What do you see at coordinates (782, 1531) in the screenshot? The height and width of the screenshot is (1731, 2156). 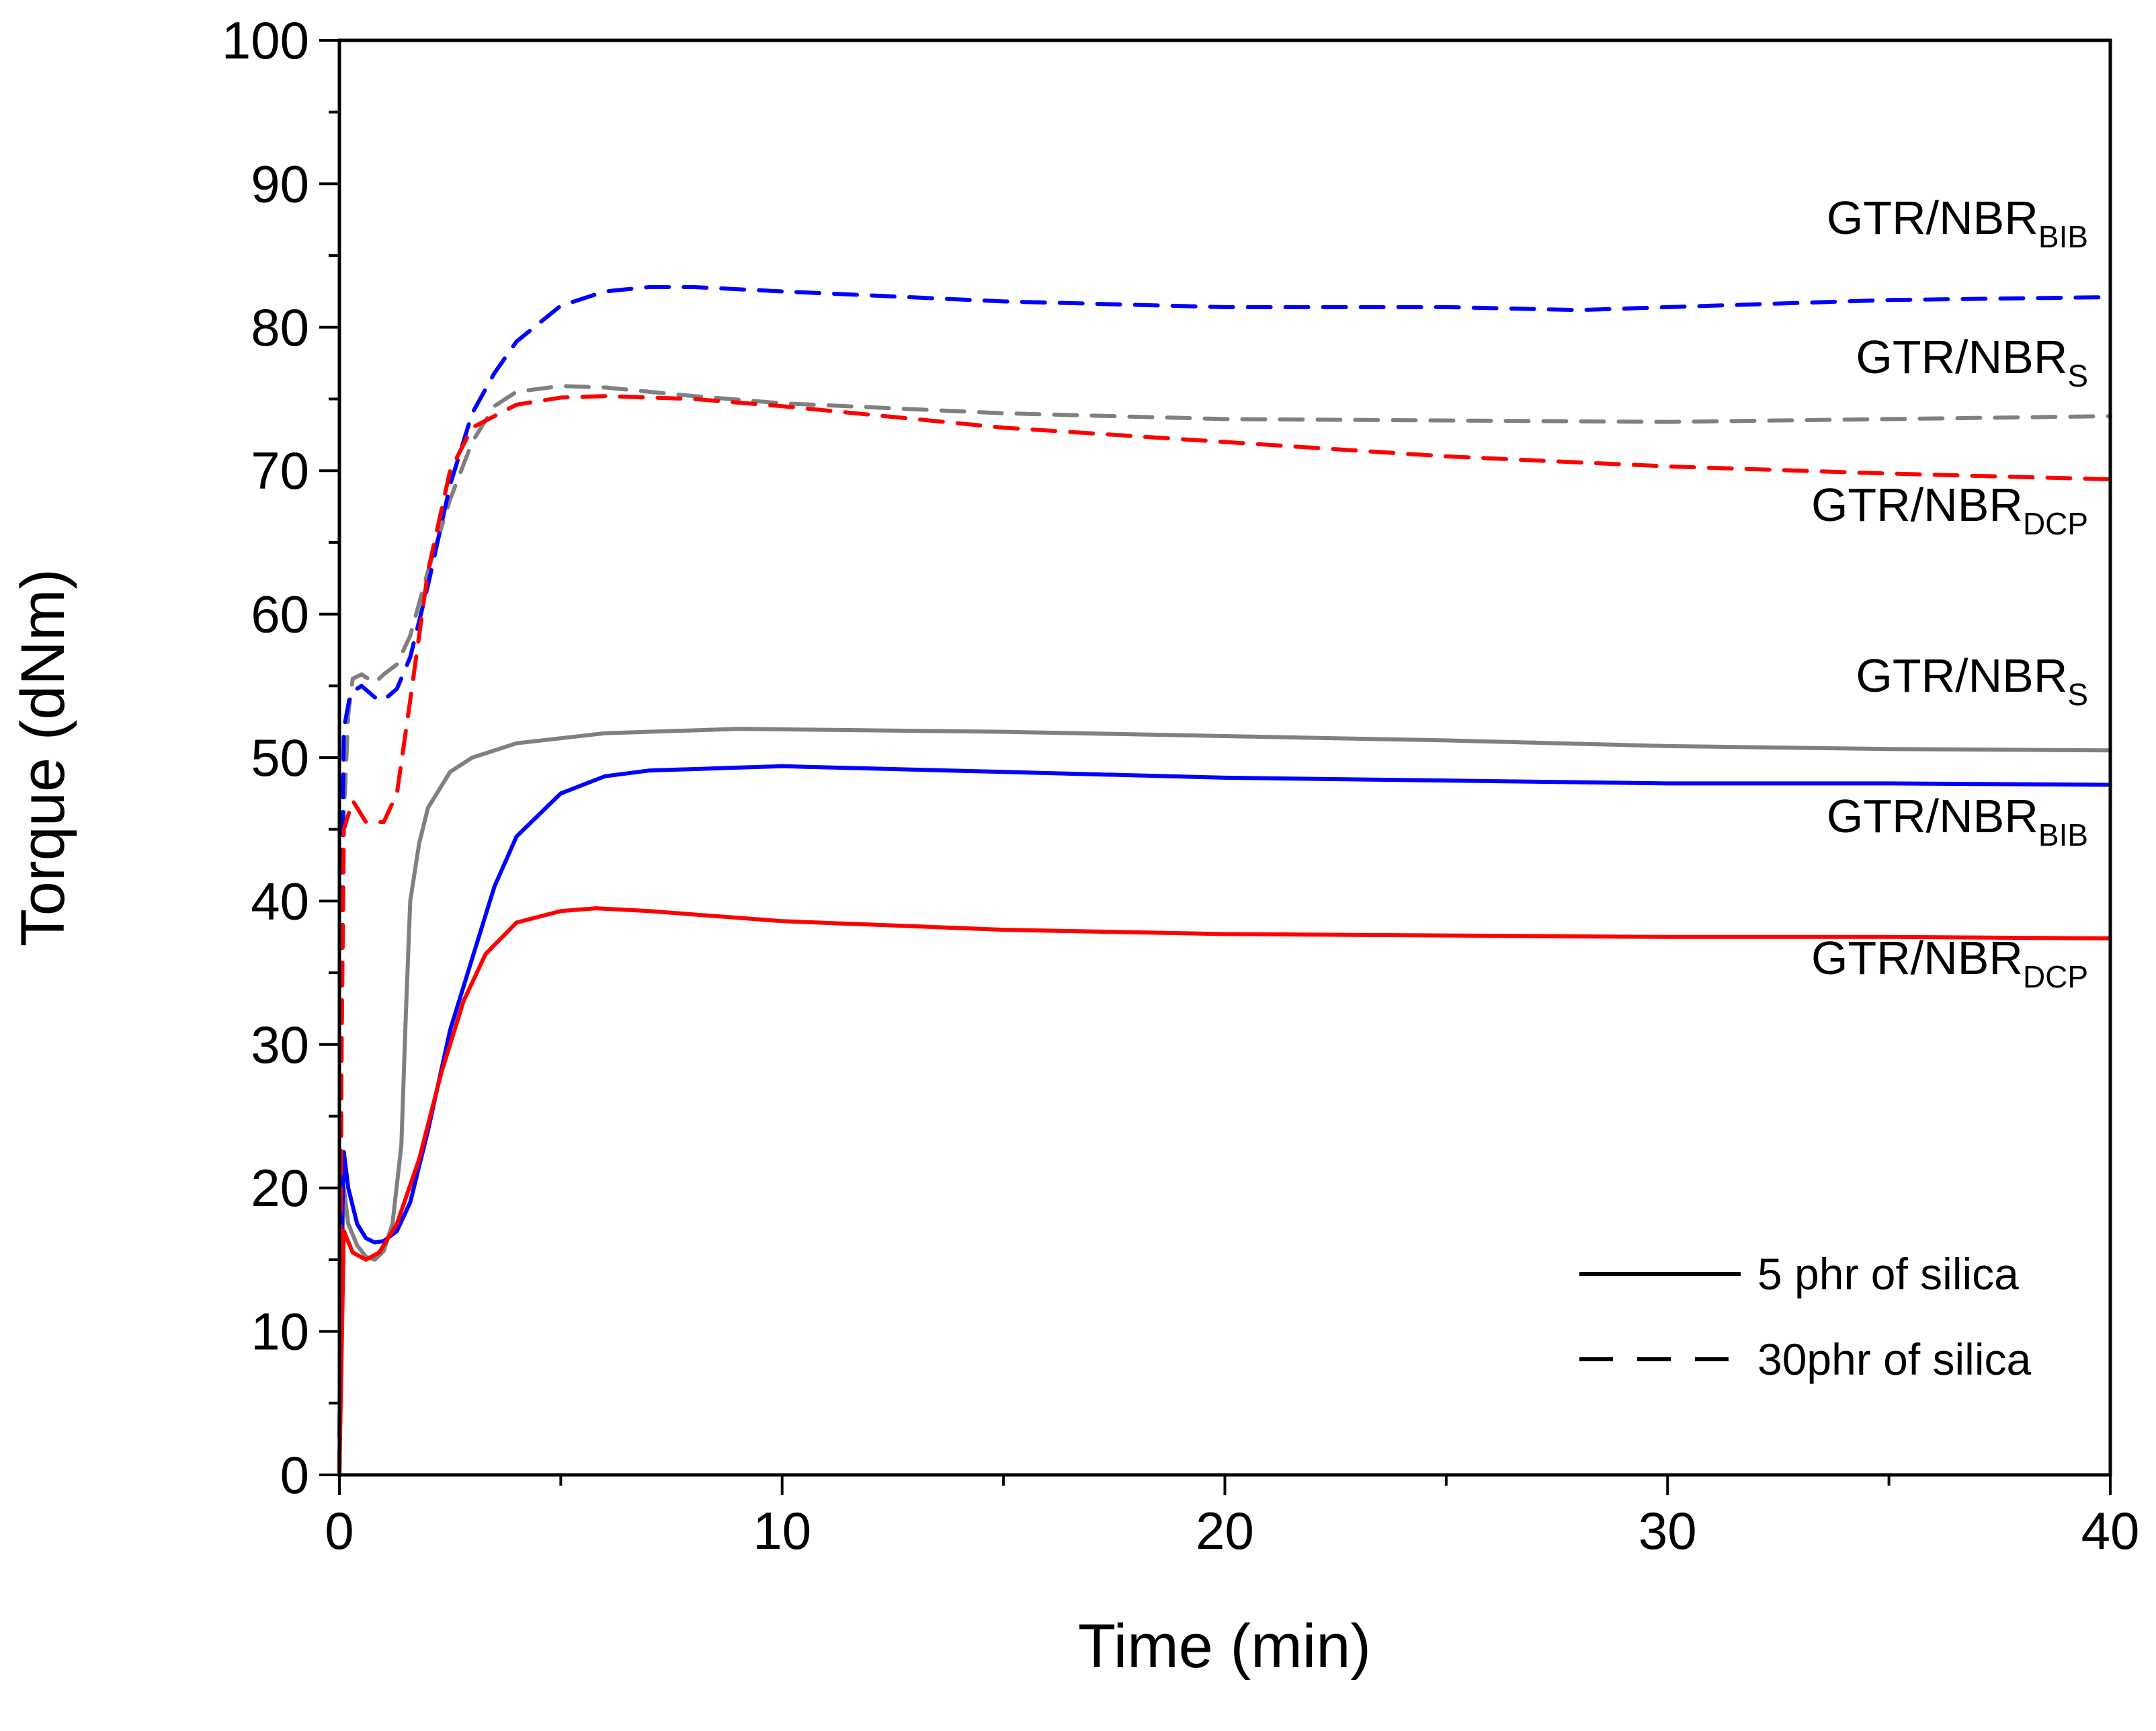 I see `x-tick-label: 10` at bounding box center [782, 1531].